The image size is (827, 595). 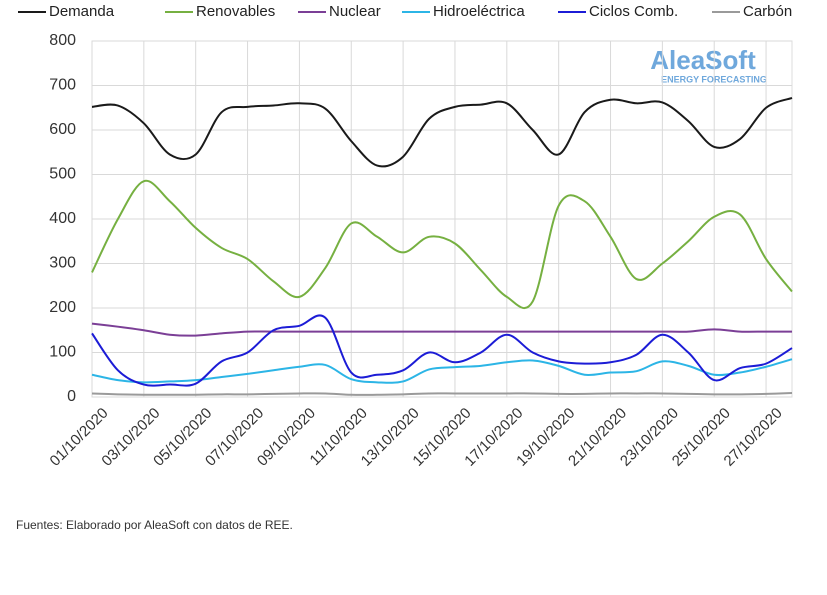 I want to click on legend-item: Nuclear, so click(x=339, y=11).